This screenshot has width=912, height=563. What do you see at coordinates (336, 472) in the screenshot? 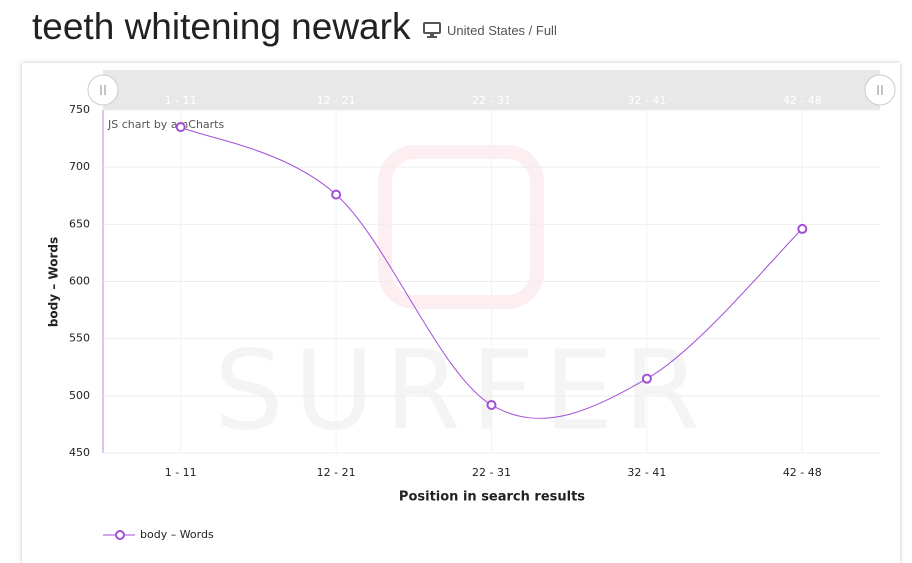
I see `x-tick-label: 12 - 21` at bounding box center [336, 472].